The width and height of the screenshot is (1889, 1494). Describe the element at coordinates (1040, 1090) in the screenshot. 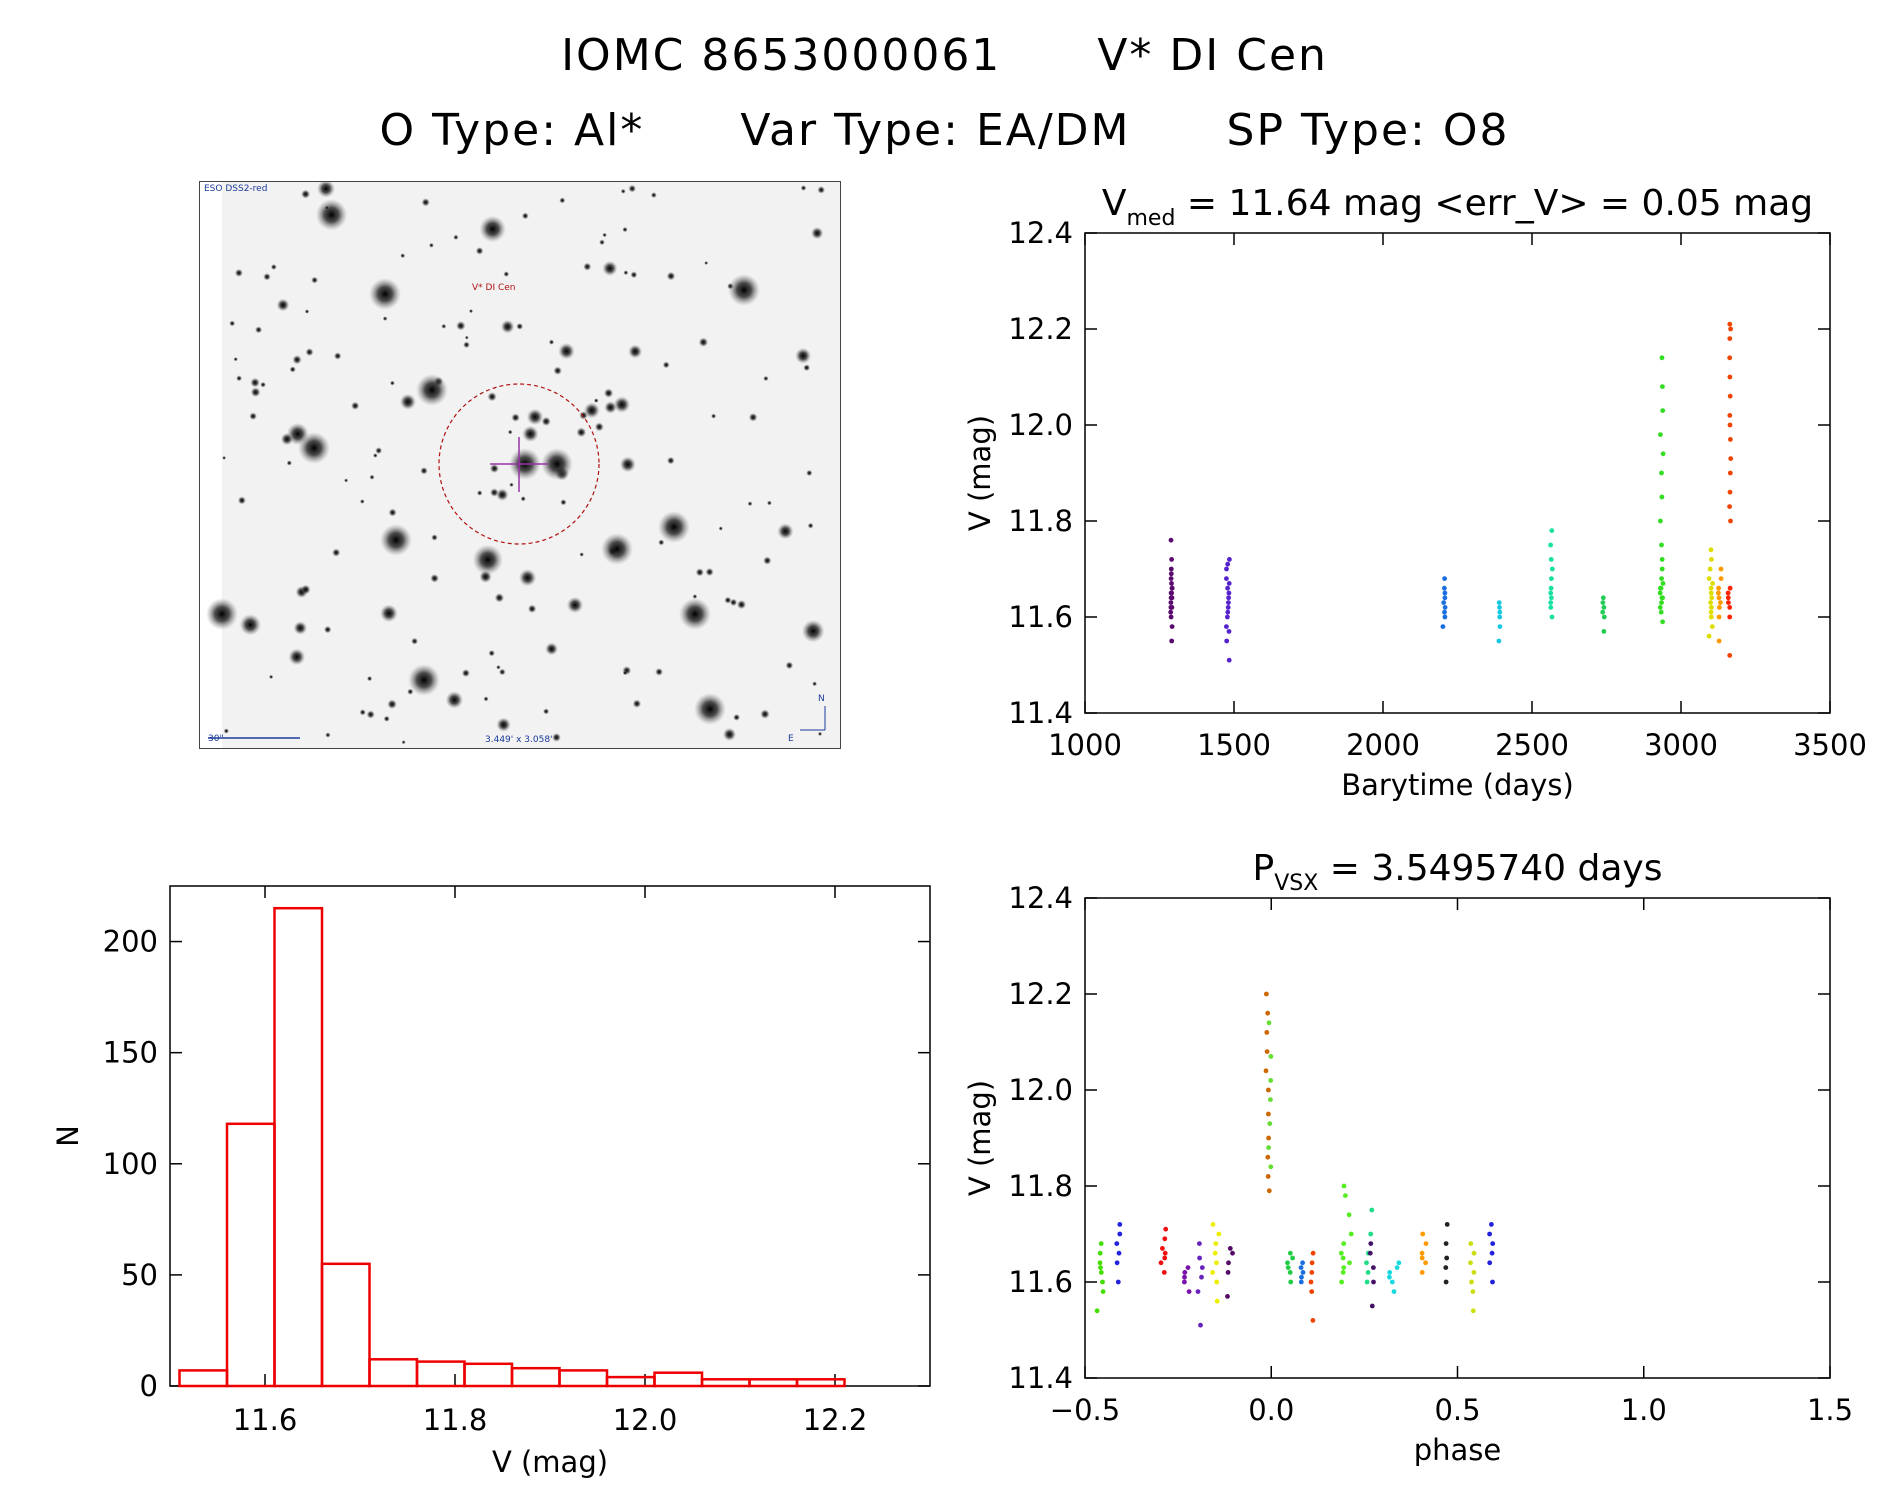

I see `y-tick-label: 12.0` at that location.